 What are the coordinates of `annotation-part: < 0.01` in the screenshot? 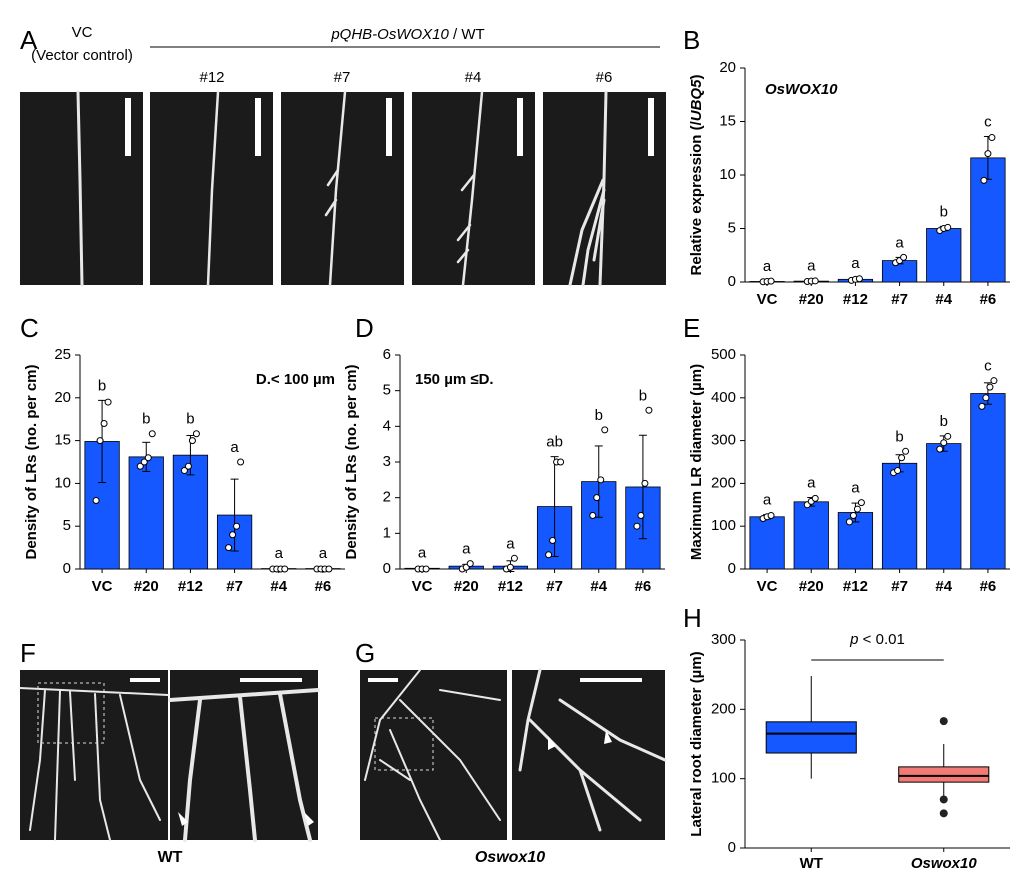 It's located at (882, 639).